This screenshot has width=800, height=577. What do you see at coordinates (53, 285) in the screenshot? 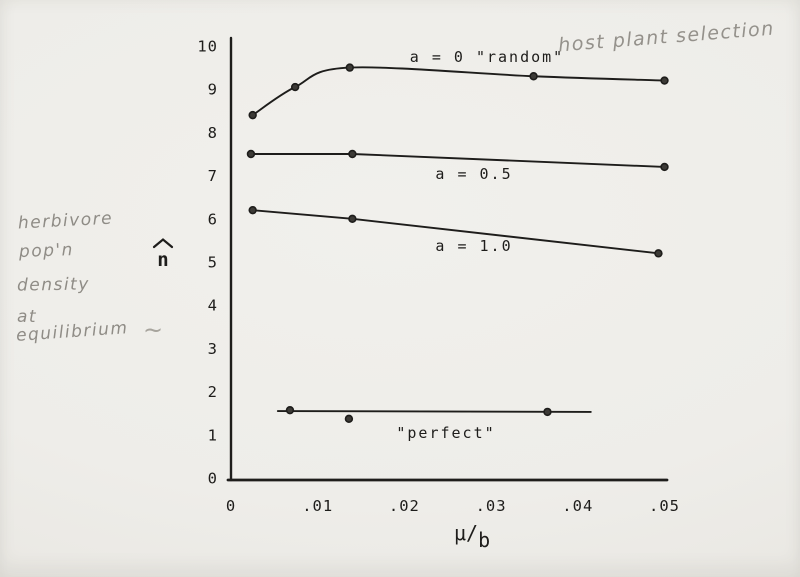
I see `handwritten-note-line: density` at bounding box center [53, 285].